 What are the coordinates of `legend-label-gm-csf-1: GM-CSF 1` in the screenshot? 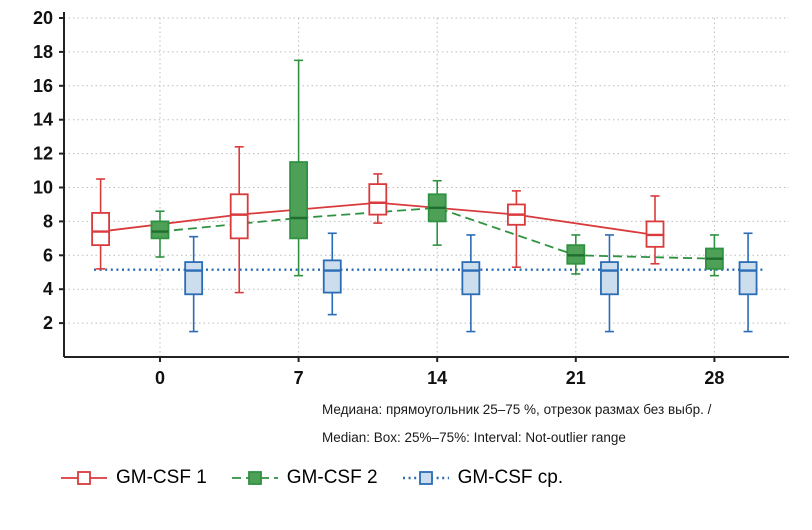 It's located at (161, 478).